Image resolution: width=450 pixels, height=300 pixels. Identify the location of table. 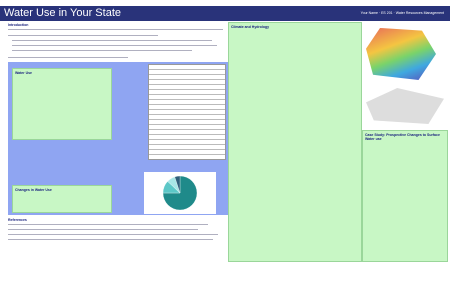
(187, 112).